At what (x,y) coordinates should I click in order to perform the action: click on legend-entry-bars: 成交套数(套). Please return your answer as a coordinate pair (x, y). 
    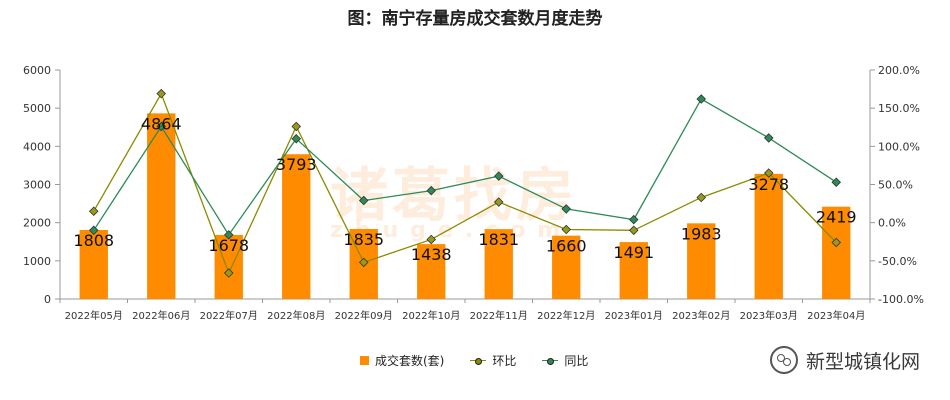
    Looking at the image, I should click on (402, 360).